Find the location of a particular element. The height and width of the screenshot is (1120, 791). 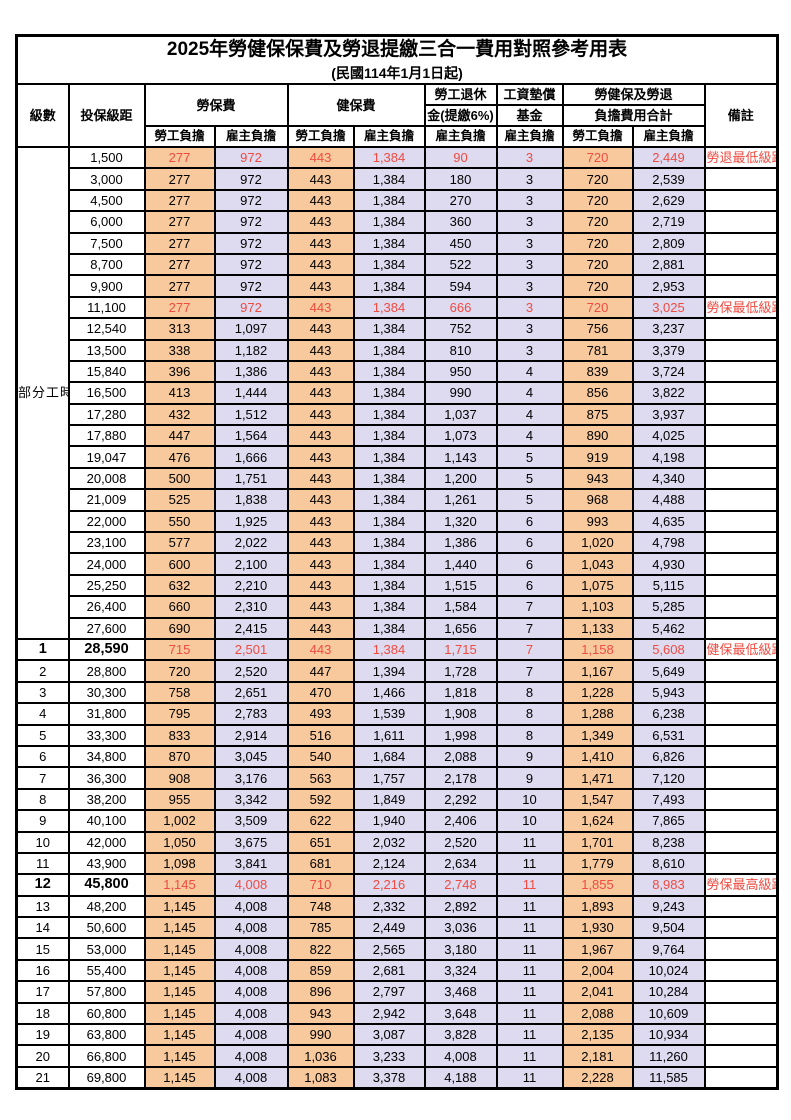

labor-worker-cell: 313 is located at coordinates (179, 329).